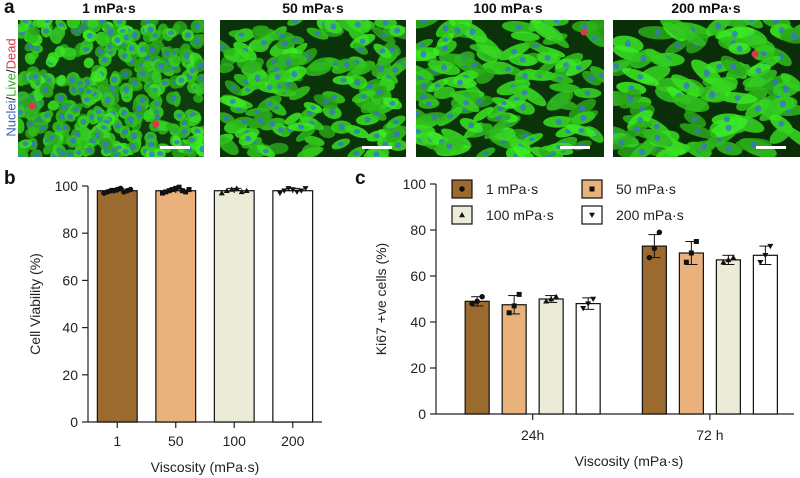  I want to click on micrograph-4-svg, so click(706, 88).